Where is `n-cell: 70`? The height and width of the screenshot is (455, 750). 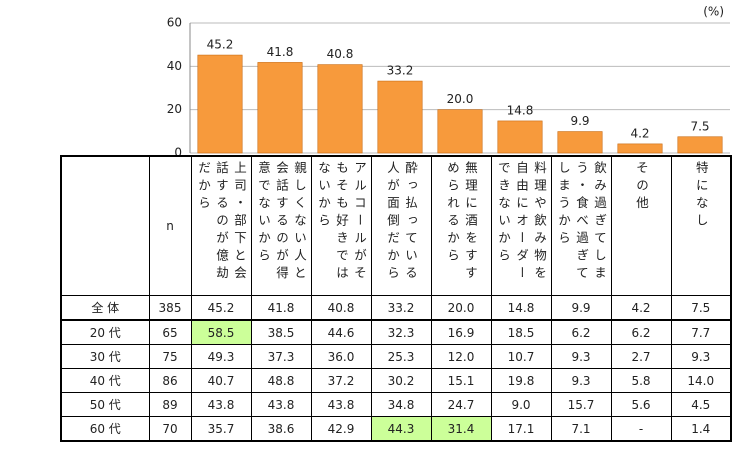 n-cell: 70 is located at coordinates (170, 429).